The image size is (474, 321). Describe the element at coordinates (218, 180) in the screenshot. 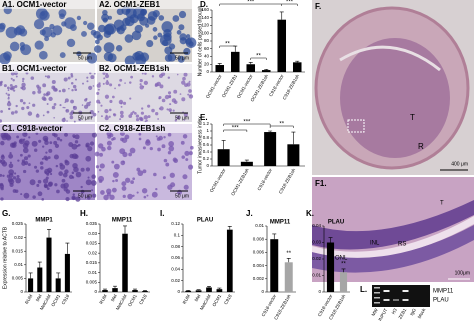

I see `x-tick-label: OCM1-vector` at that location.